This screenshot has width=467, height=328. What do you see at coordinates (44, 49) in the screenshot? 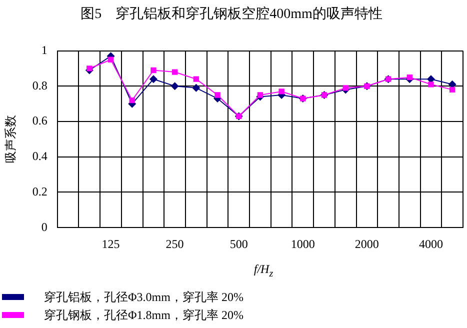
I see `y-tick-label: 1` at bounding box center [44, 49].